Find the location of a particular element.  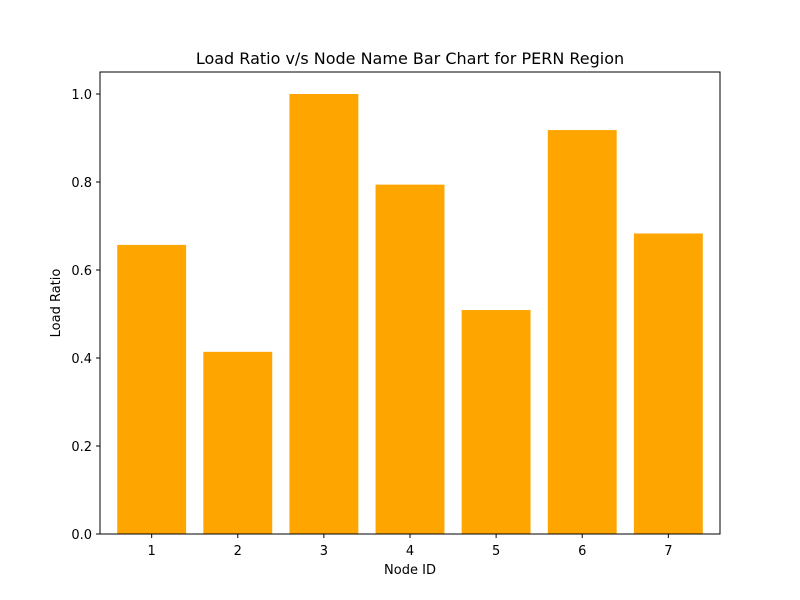

y-tick-label: 0.6 is located at coordinates (81, 271).